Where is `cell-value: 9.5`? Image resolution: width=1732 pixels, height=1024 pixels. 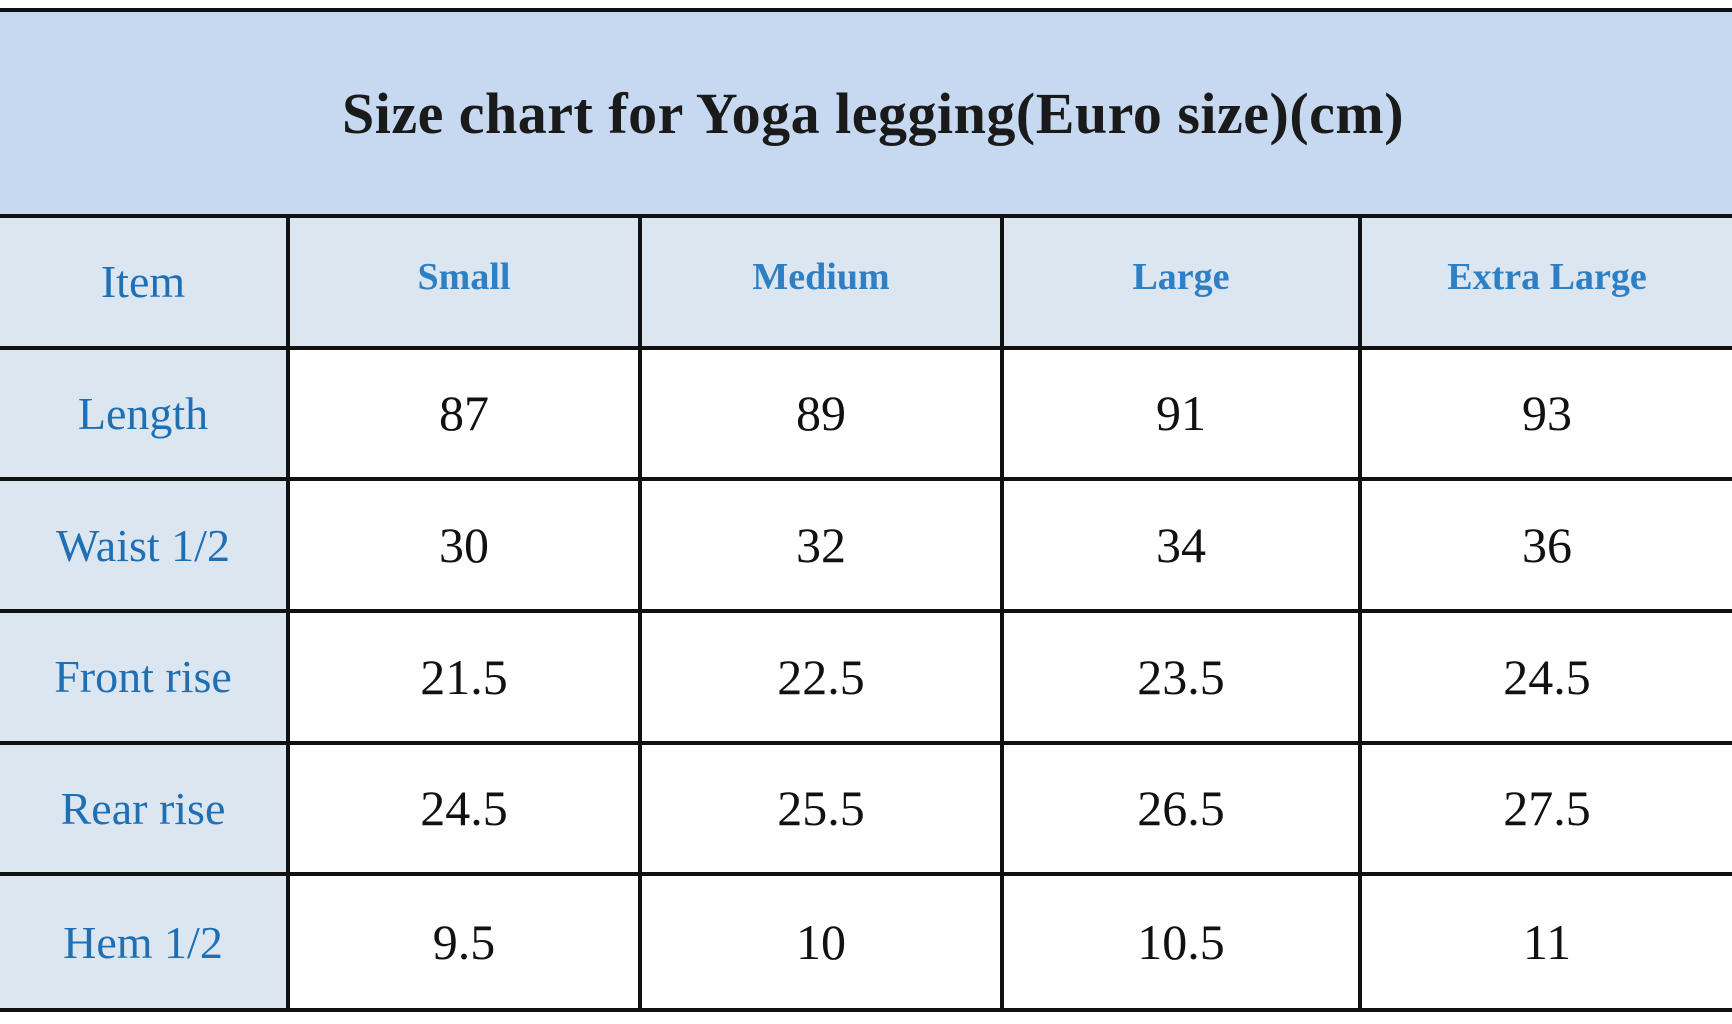
cell-value: 9.5 is located at coordinates (464, 942).